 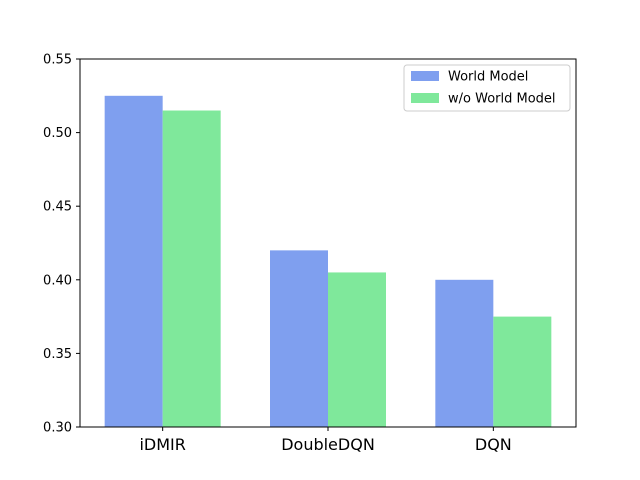 I want to click on x-tick-label: DQN, so click(x=493, y=444).